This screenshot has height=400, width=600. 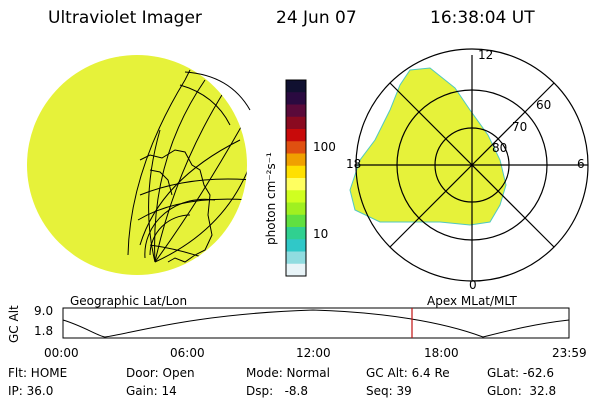 What do you see at coordinates (44, 311) in the screenshot?
I see `timeline-ytick-top: 9.0` at bounding box center [44, 311].